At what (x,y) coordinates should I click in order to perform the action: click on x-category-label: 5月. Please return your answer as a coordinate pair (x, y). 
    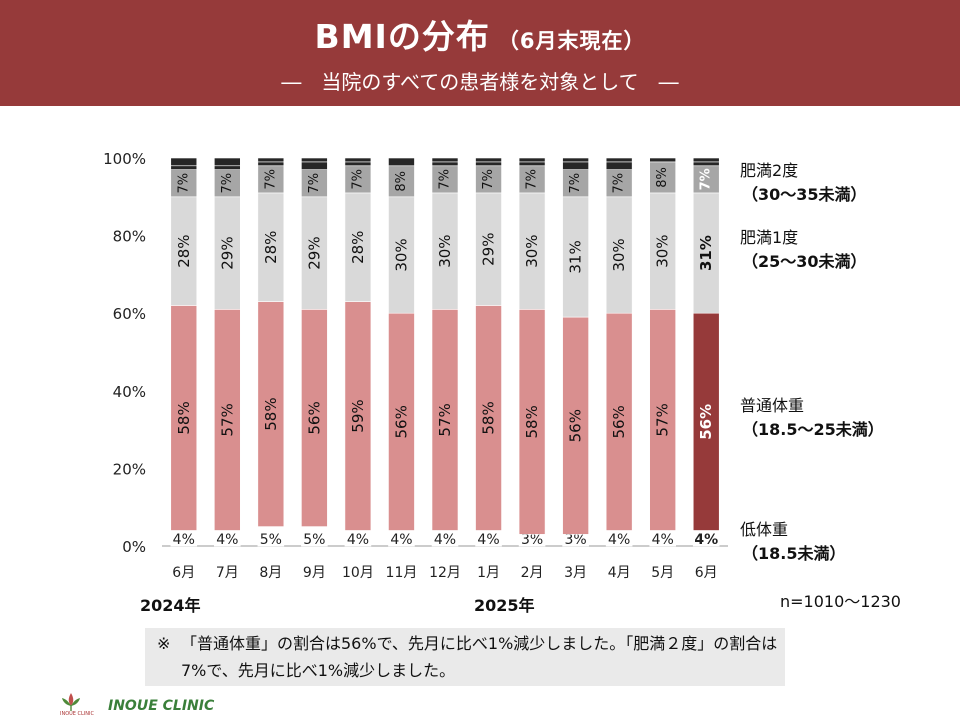
    Looking at the image, I should click on (662, 573).